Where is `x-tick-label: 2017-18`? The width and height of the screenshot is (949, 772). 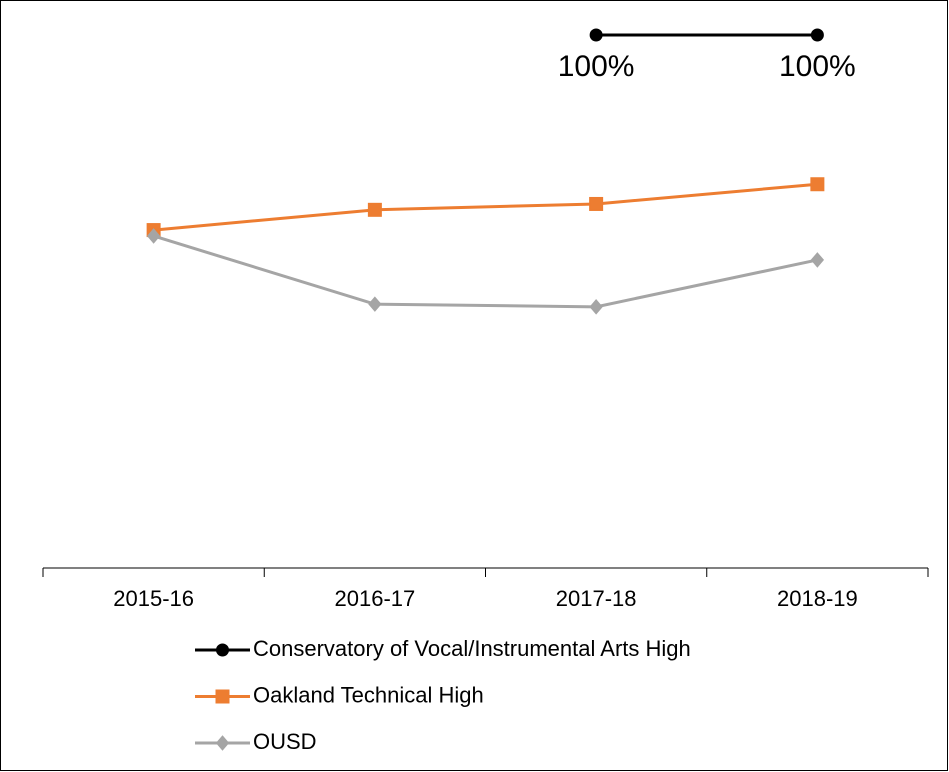 x-tick-label: 2017-18 is located at coordinates (596, 598).